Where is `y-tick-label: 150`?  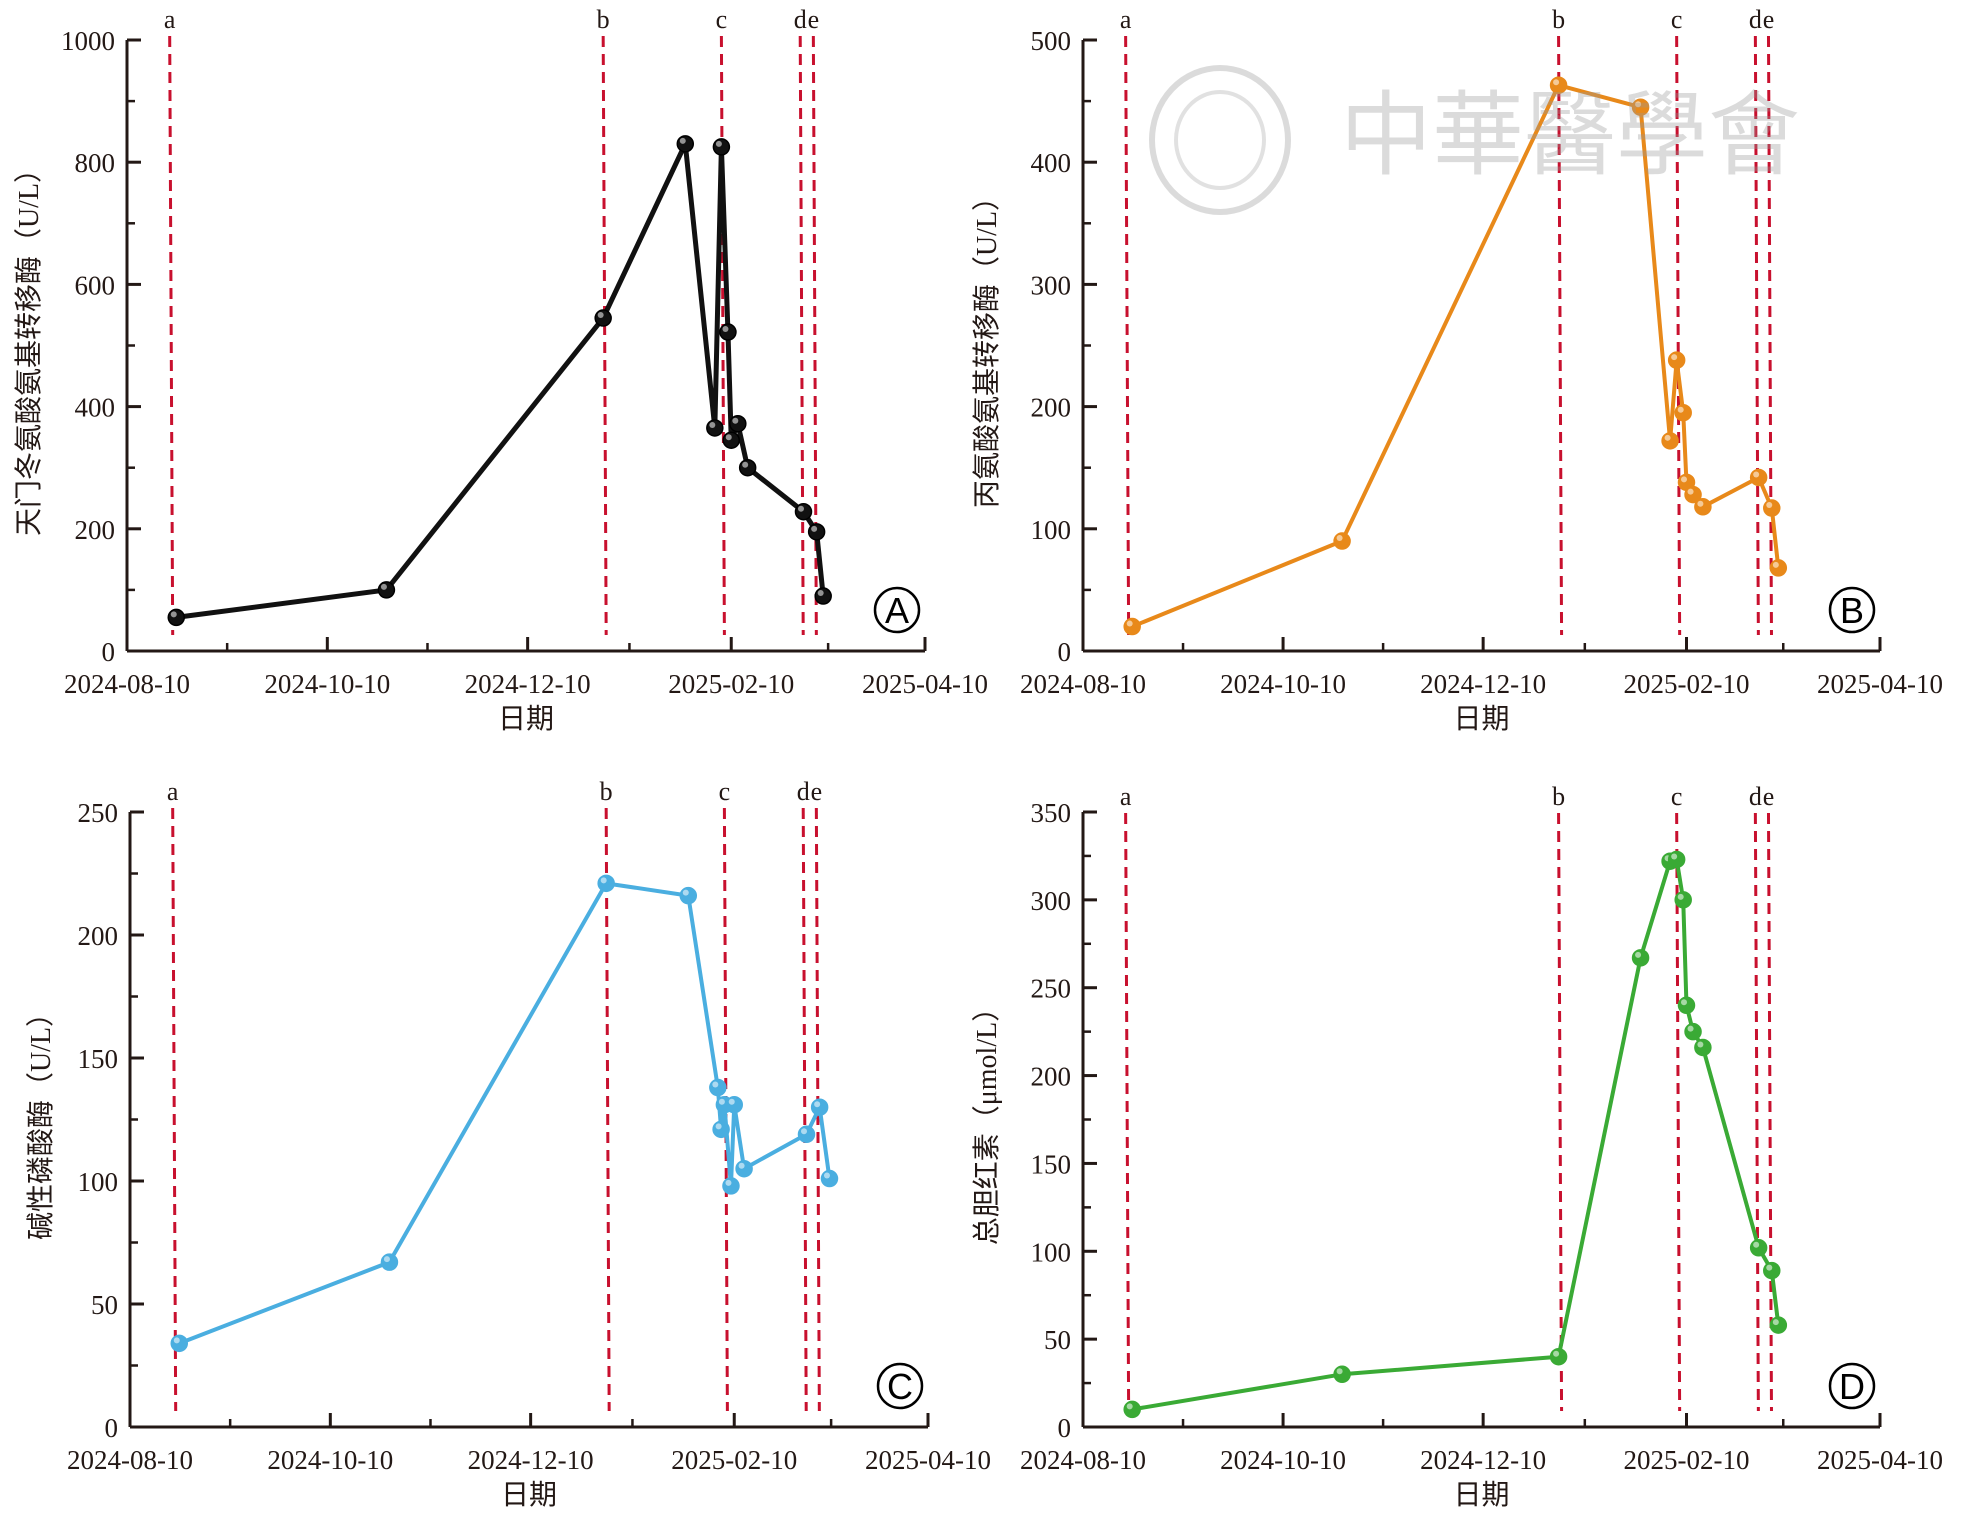
y-tick-label: 150 is located at coordinates (98, 1059).